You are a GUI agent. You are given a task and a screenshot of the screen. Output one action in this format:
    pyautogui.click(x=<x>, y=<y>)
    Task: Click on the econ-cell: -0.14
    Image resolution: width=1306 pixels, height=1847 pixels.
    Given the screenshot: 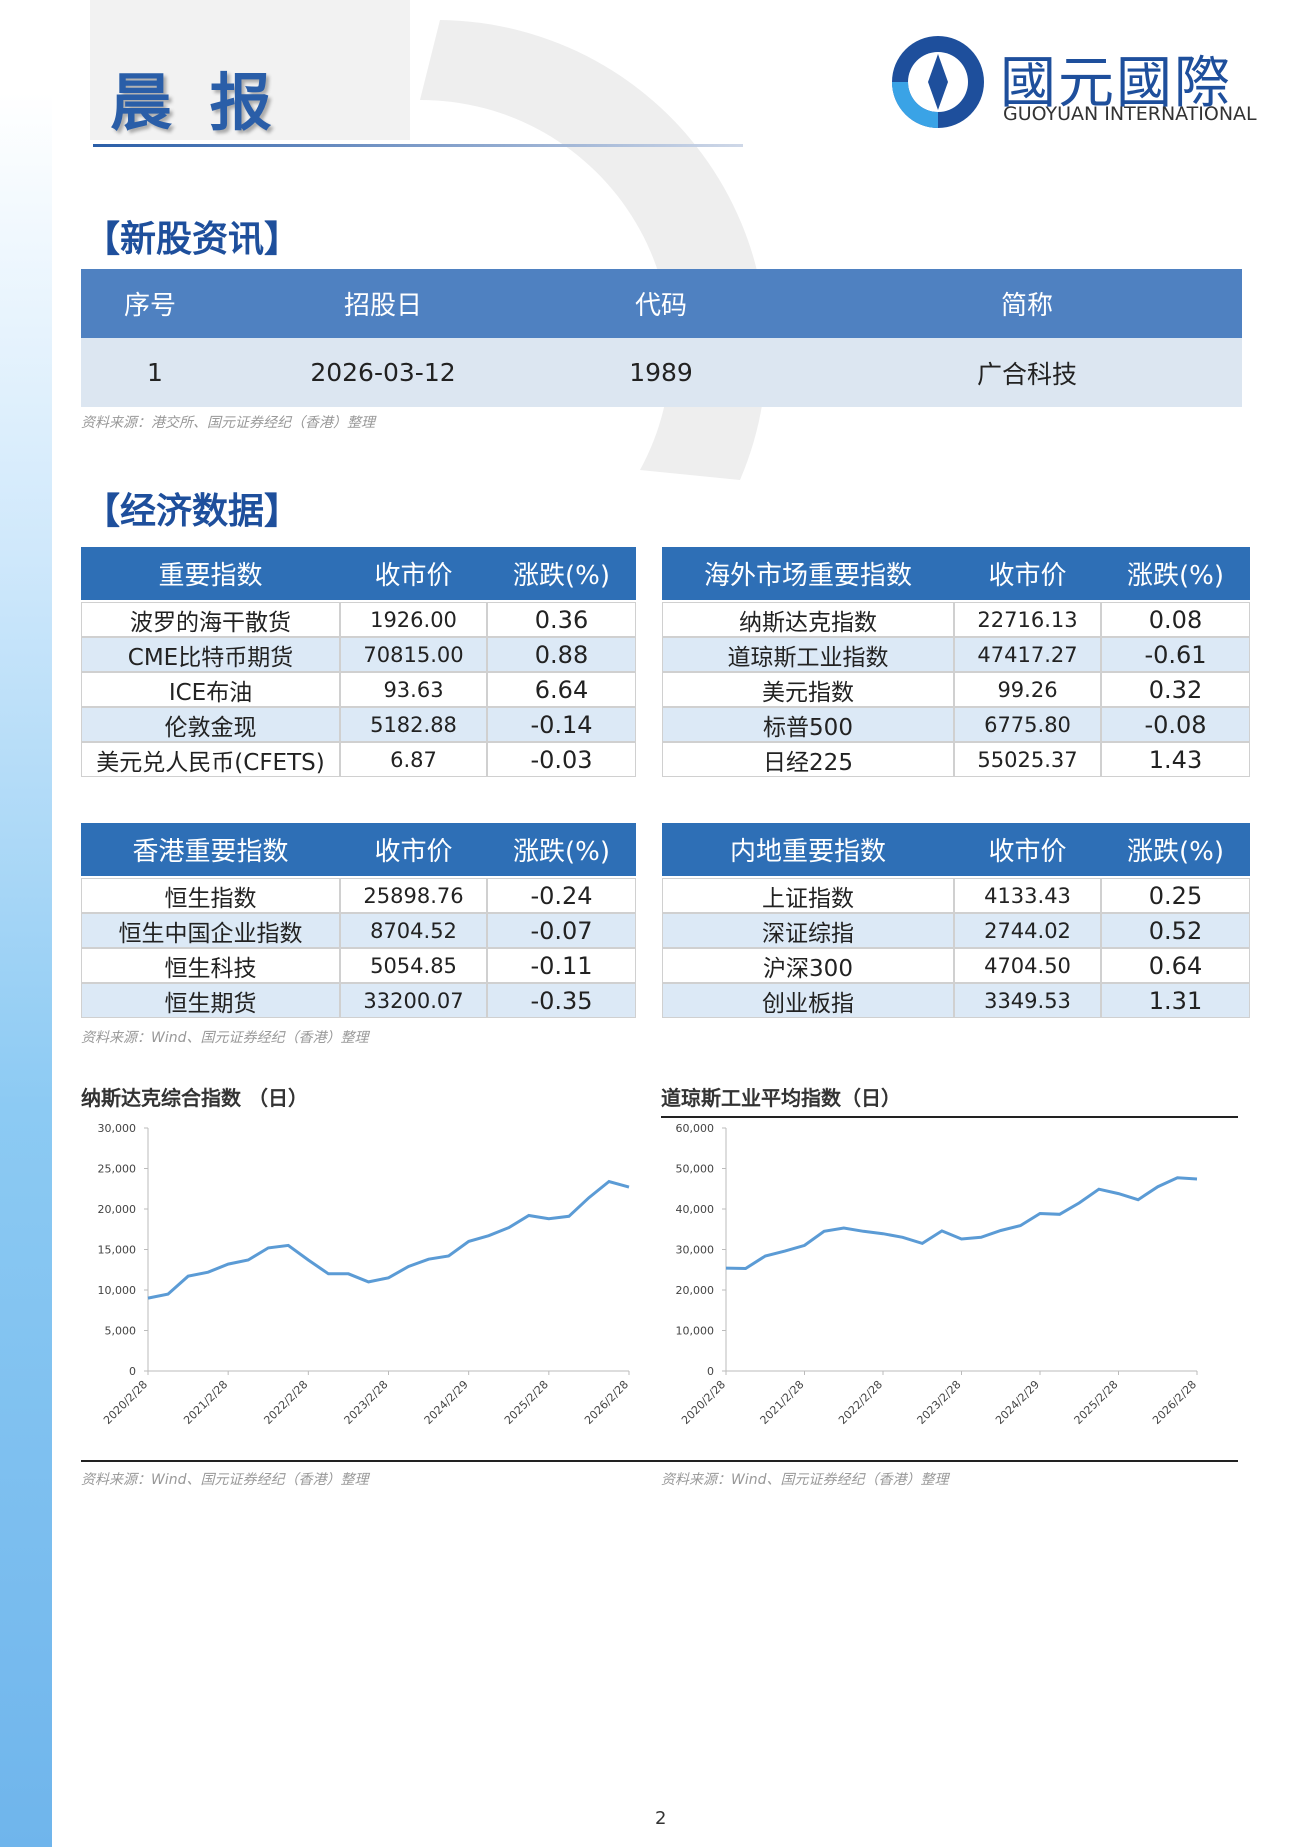 What is the action you would take?
    pyautogui.click(x=561, y=724)
    